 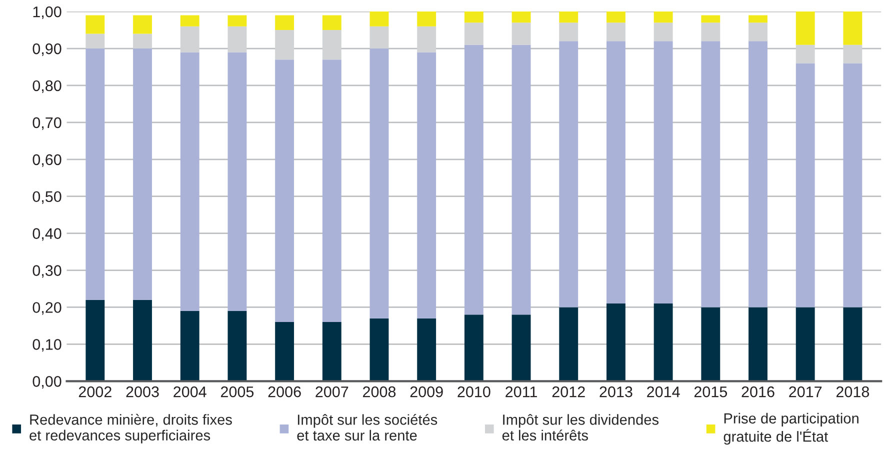 What do you see at coordinates (474, 392) in the screenshot?
I see `x-tick-label: 2010` at bounding box center [474, 392].